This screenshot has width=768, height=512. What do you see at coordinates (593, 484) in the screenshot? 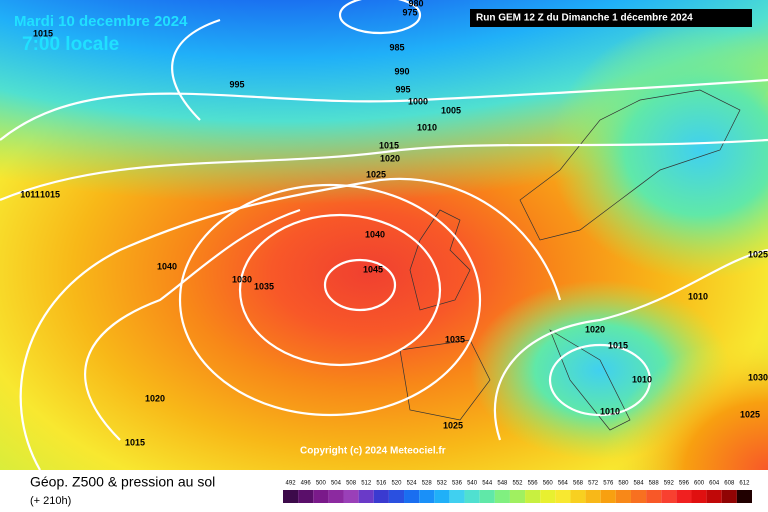
I see `scale-label: 572` at bounding box center [593, 484].